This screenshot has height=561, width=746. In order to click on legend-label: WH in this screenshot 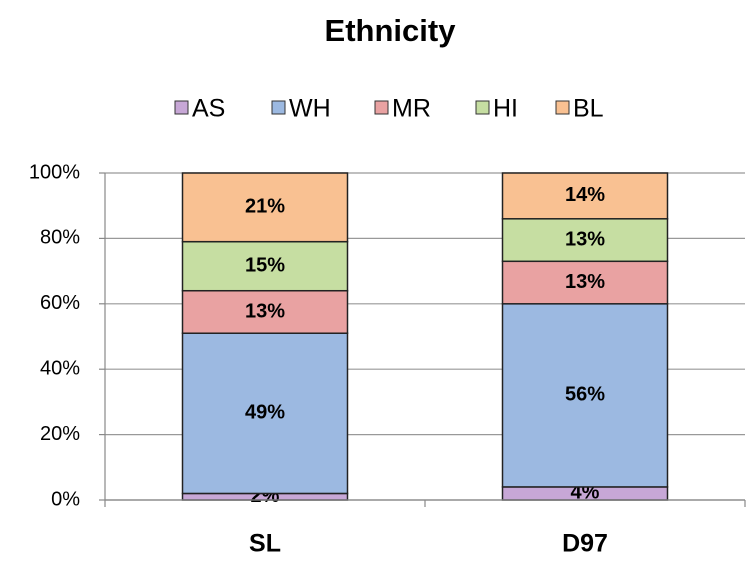, I will do `click(310, 109)`.